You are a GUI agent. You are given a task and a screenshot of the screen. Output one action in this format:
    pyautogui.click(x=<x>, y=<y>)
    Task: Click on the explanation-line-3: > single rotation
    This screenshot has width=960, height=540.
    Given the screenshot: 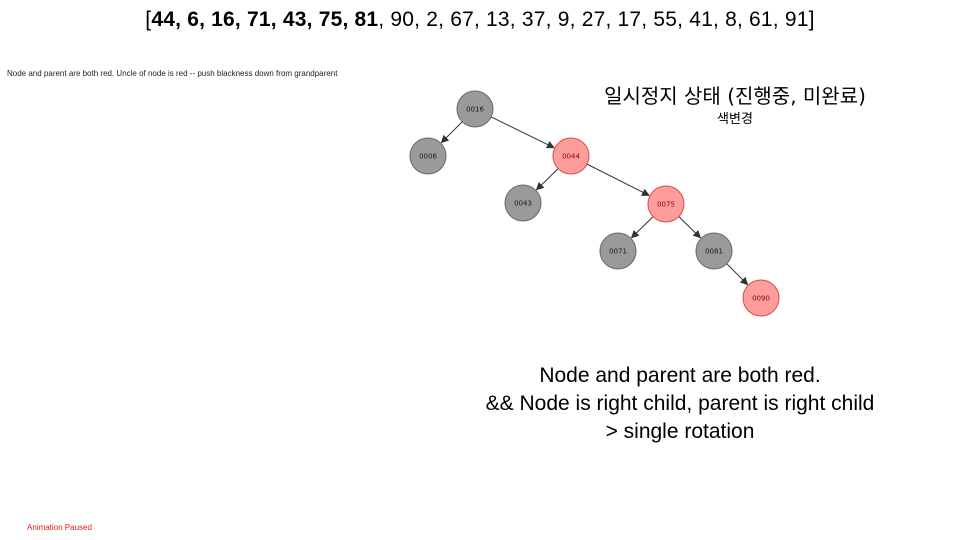 What is the action you would take?
    pyautogui.click(x=680, y=431)
    